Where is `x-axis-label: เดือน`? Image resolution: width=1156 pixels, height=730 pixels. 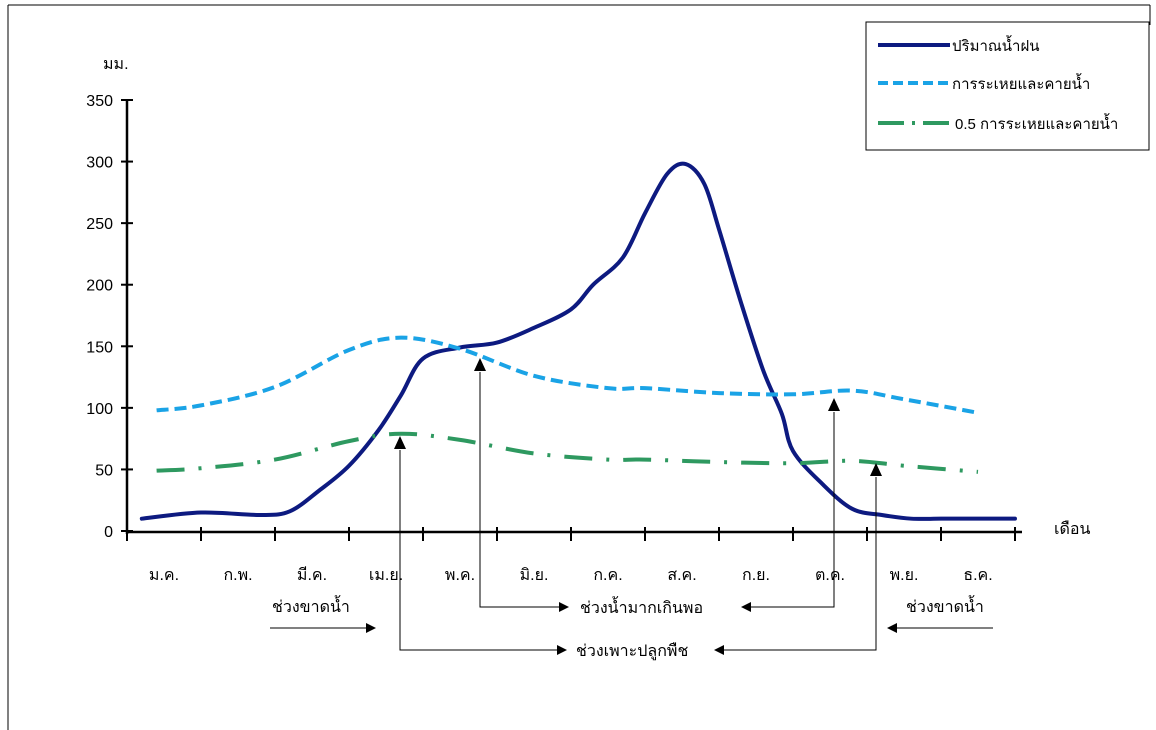
x-axis-label: เดือน is located at coordinates (1072, 529).